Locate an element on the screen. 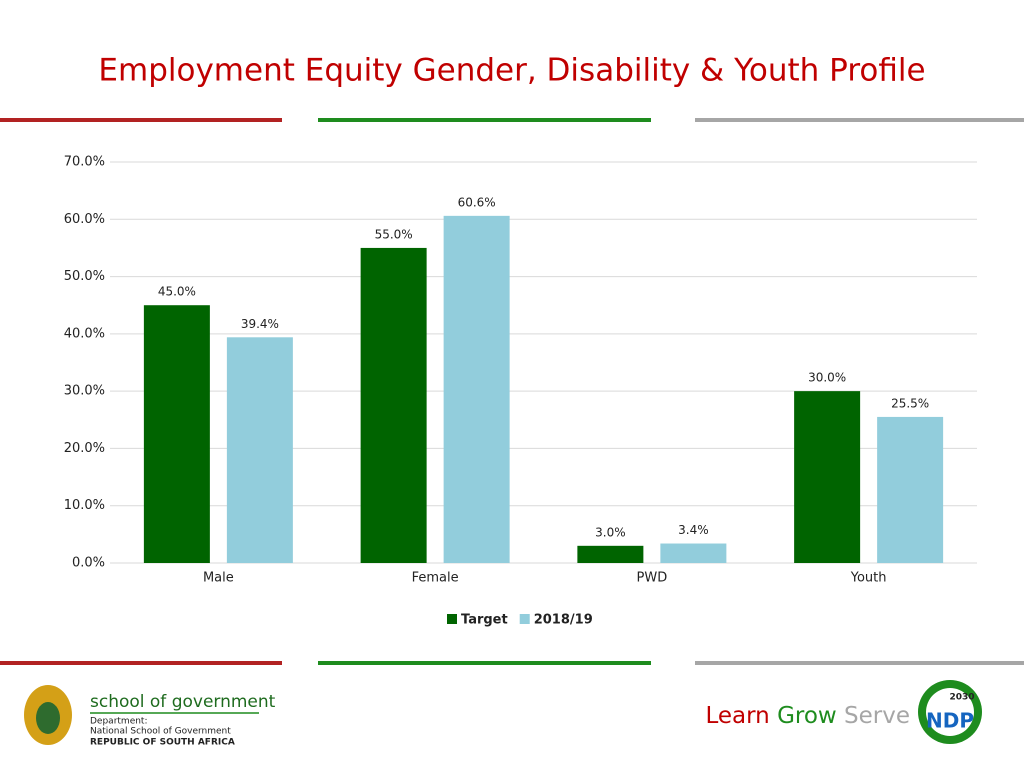 The height and width of the screenshot is (768, 1024). y-tick-label: 0.0% is located at coordinates (88, 563).